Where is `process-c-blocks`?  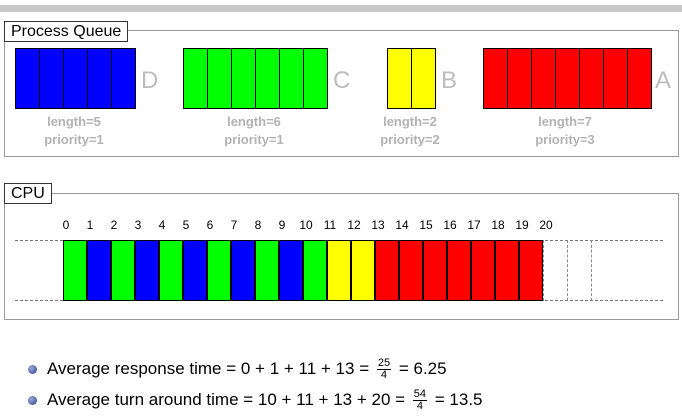
process-c-blocks is located at coordinates (255, 78).